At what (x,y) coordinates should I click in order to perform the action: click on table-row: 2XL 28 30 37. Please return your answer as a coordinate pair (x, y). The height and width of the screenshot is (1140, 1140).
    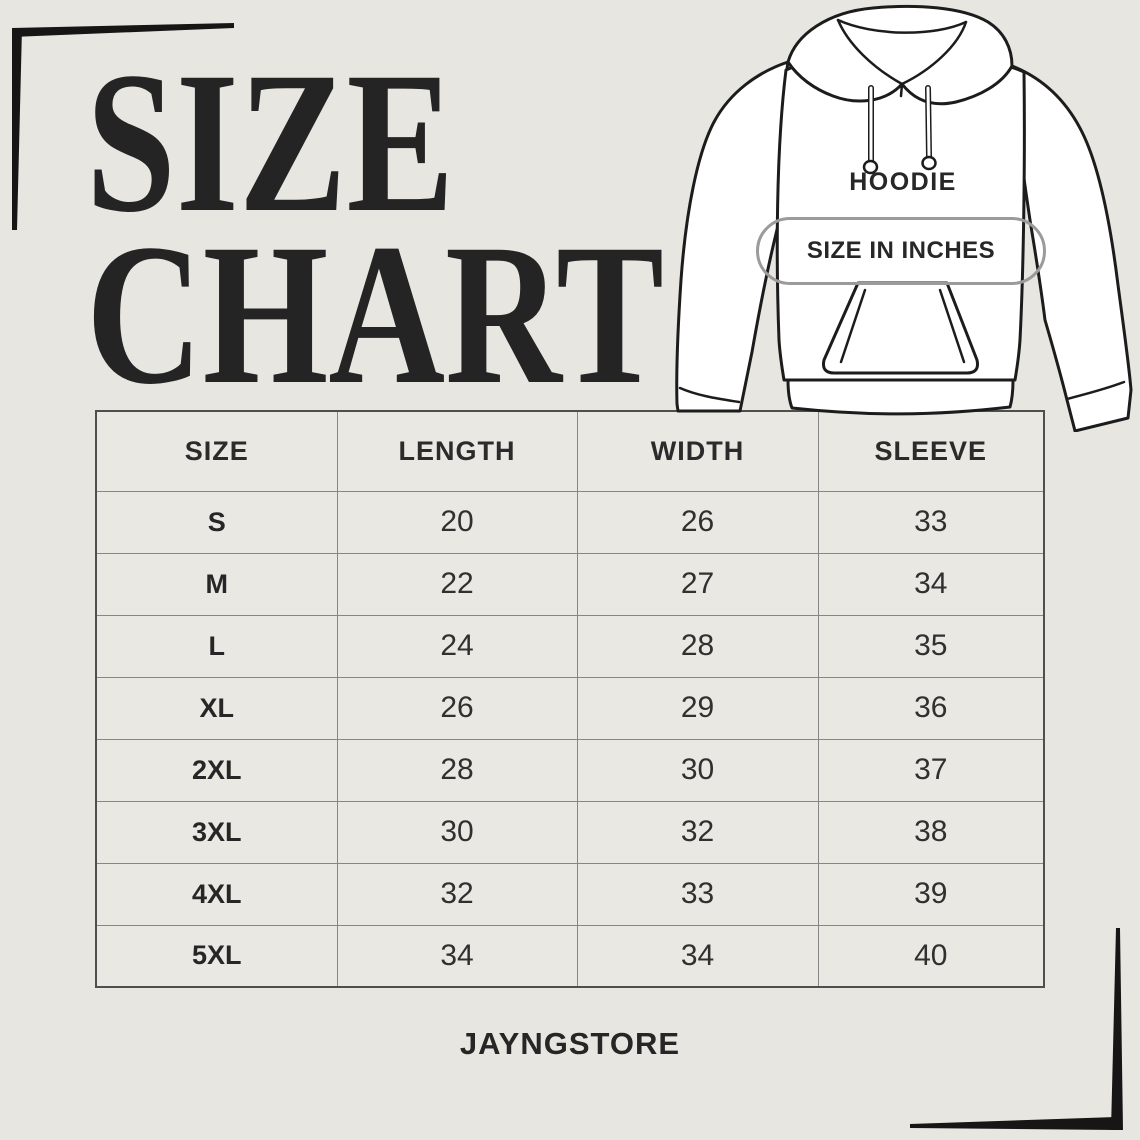
    Looking at the image, I should click on (570, 770).